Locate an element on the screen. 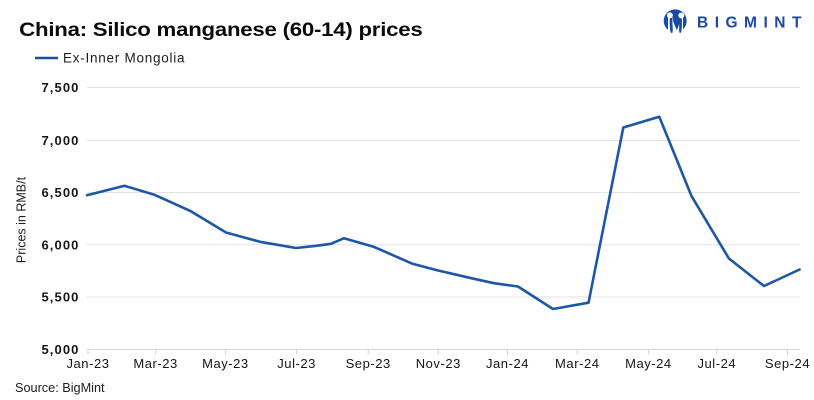 The height and width of the screenshot is (400, 814). svg-text: 7,000 is located at coordinates (60, 140).